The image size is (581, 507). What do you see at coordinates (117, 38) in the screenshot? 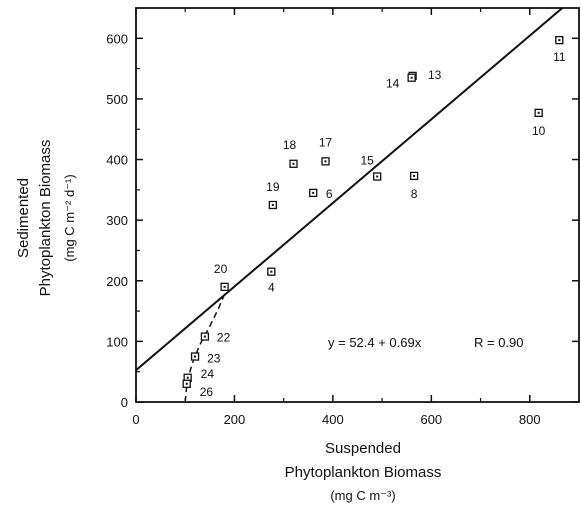
I see `y-tick-label: 600` at bounding box center [117, 38].